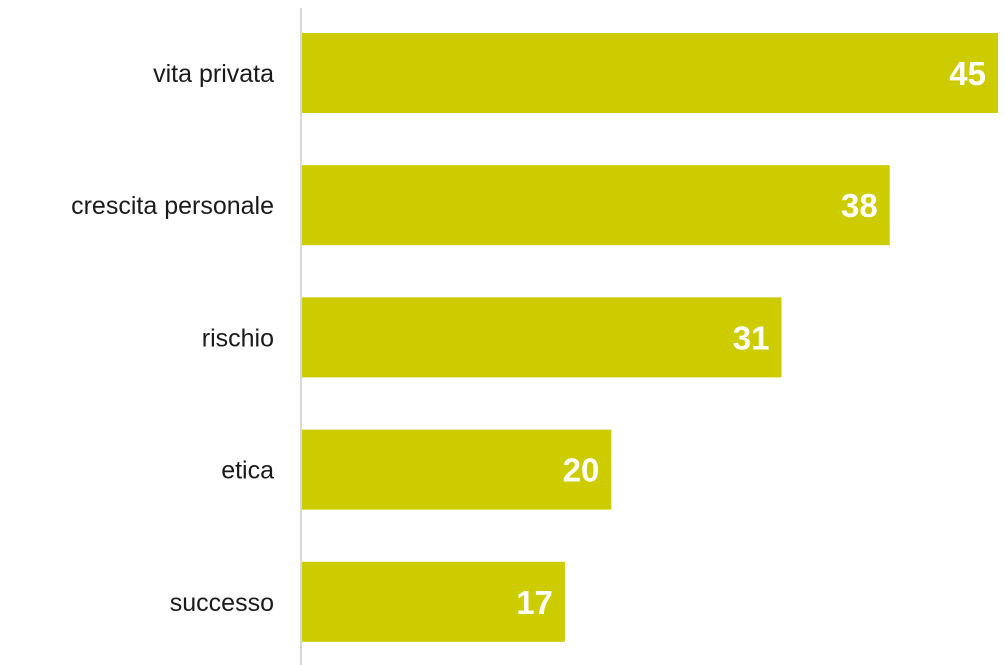  I want to click on category-label-rischio: rischio, so click(238, 338).